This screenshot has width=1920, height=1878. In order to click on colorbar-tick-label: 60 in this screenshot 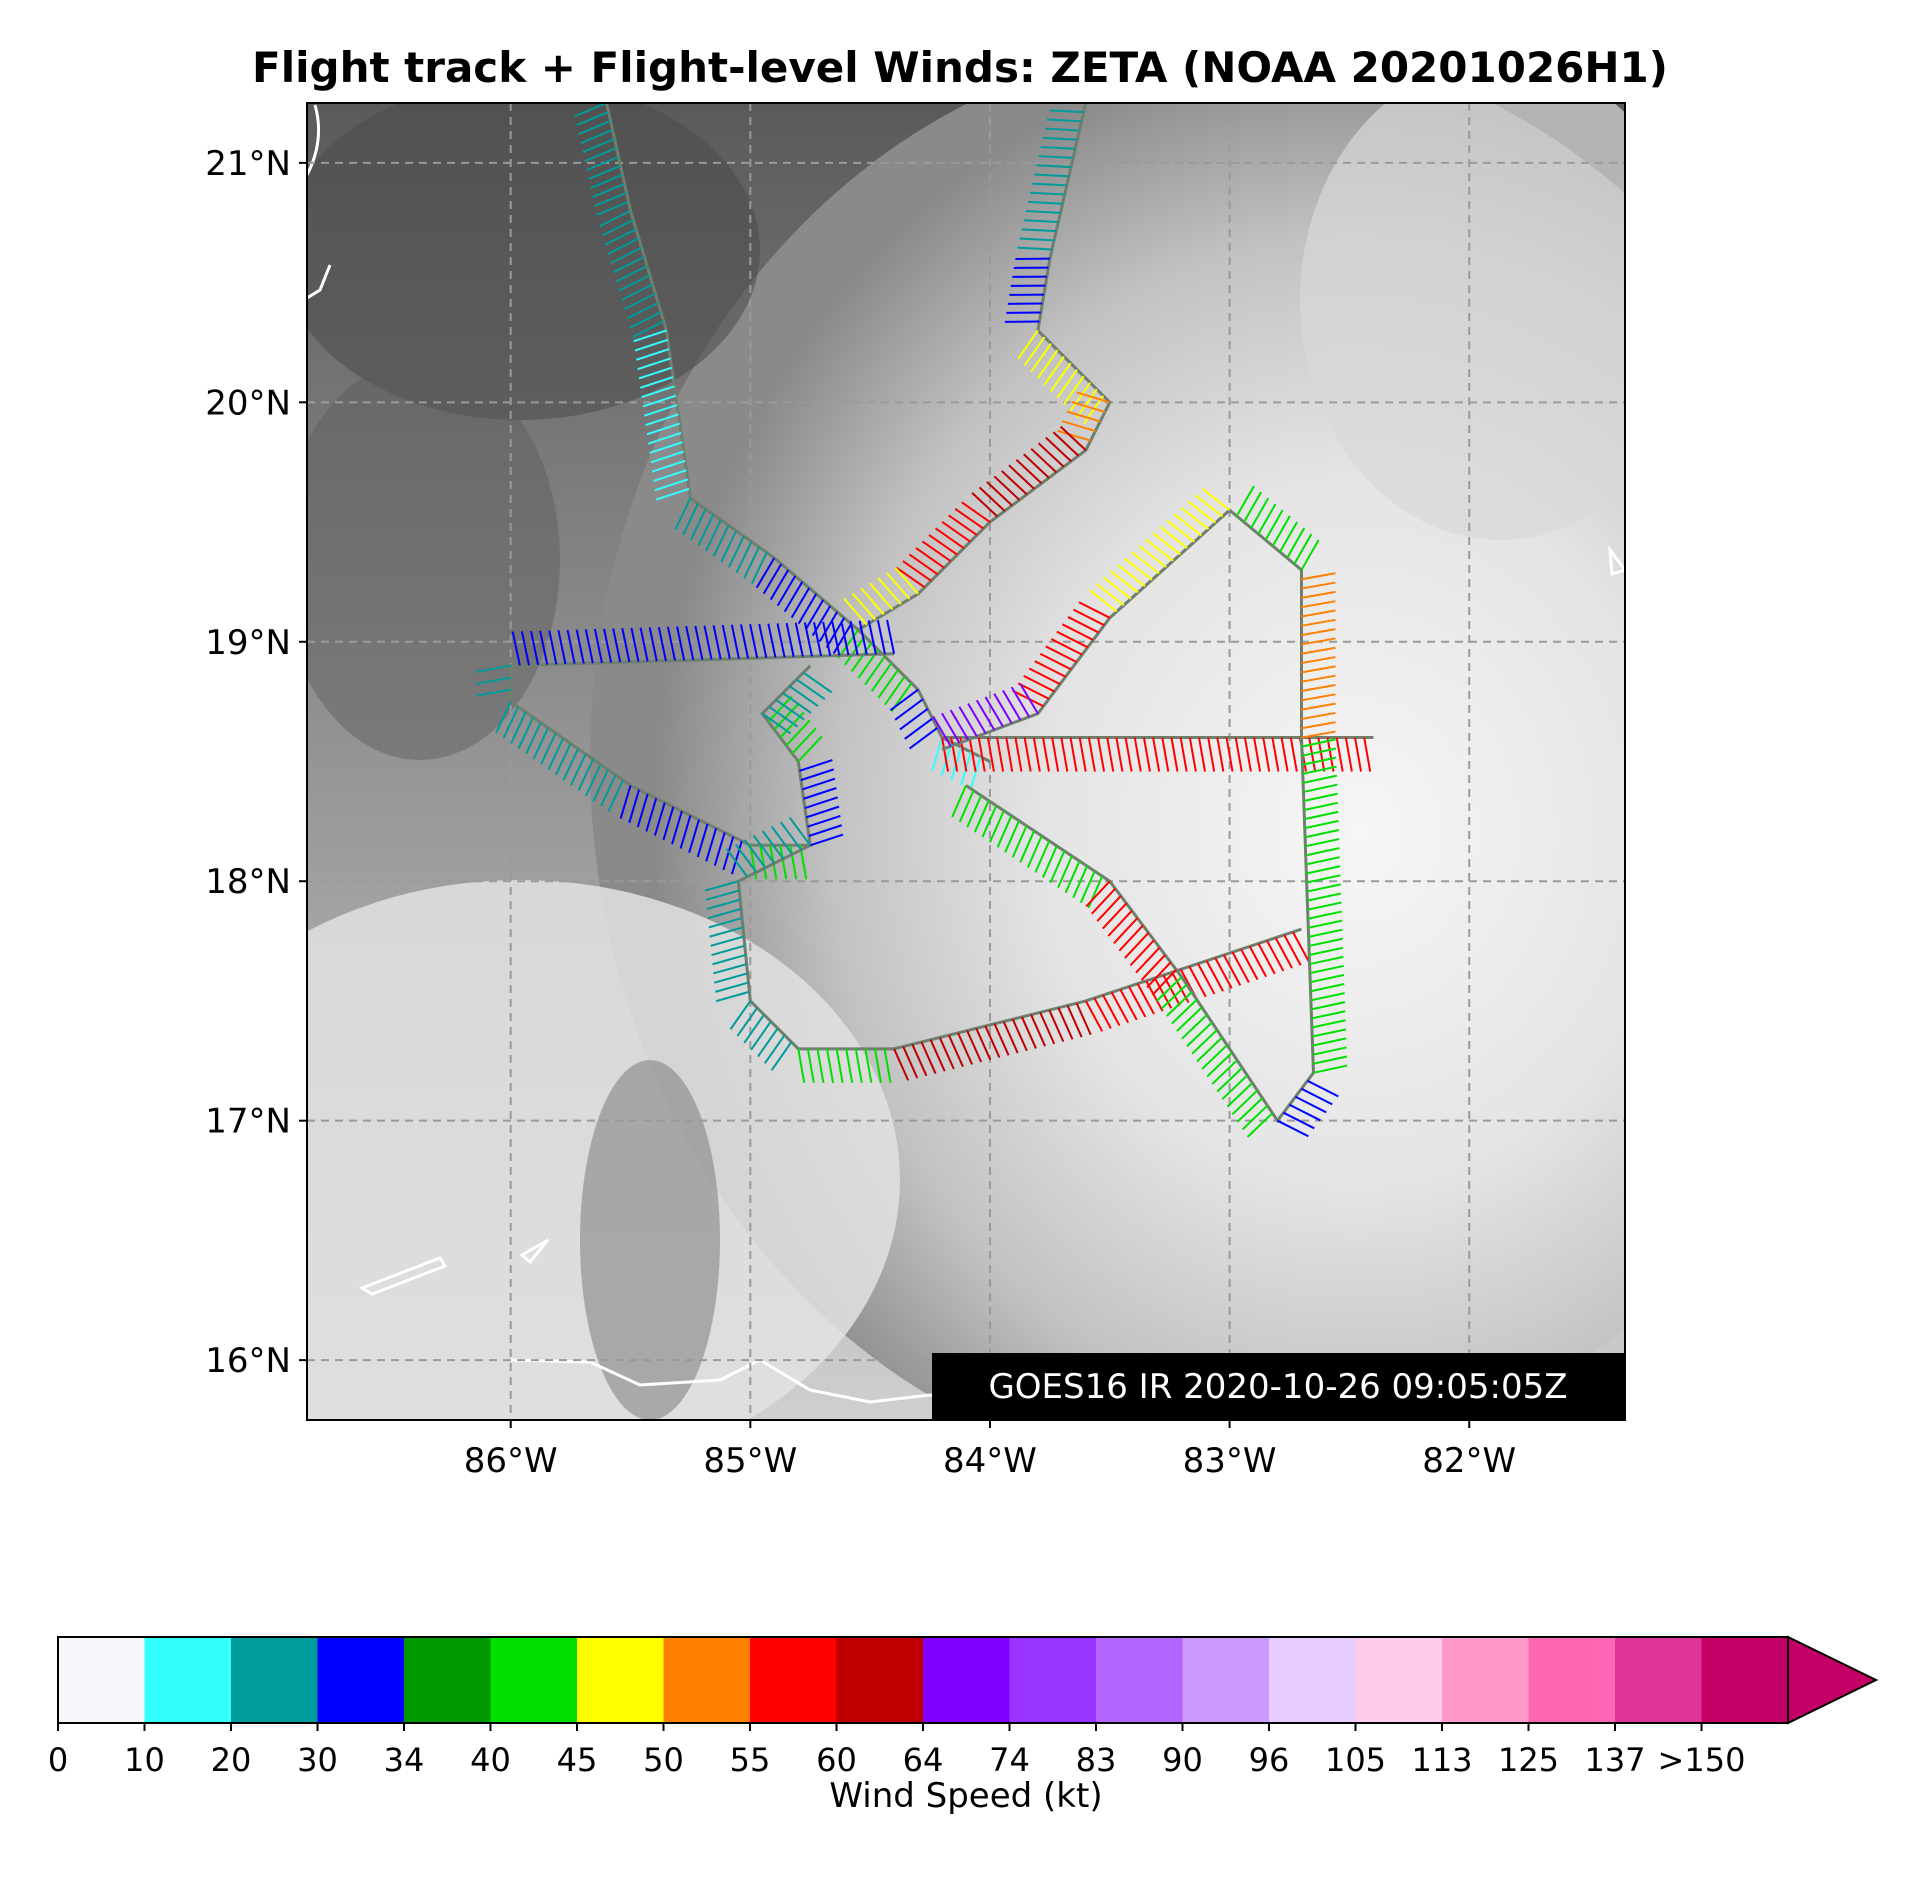, I will do `click(836, 1760)`.